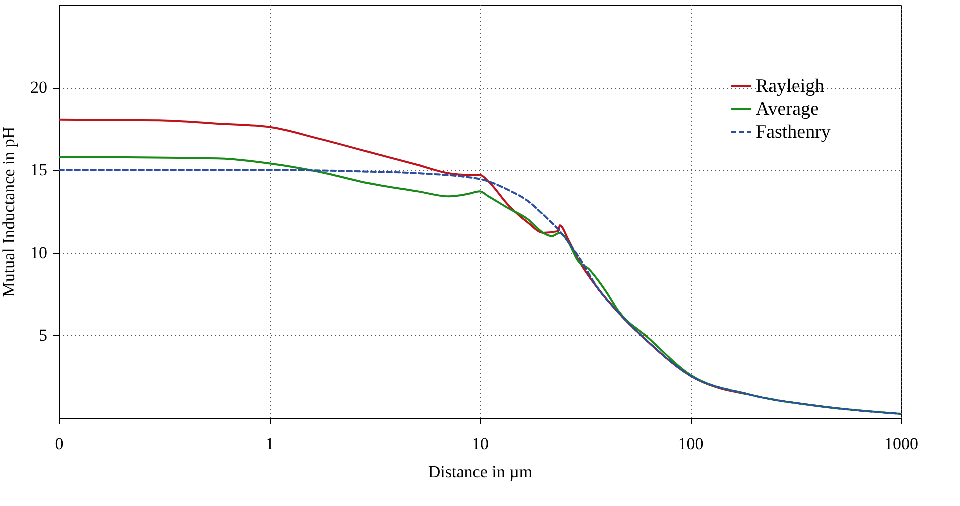 The image size is (960, 506). What do you see at coordinates (691, 444) in the screenshot?
I see `x-tick-label: 100` at bounding box center [691, 444].